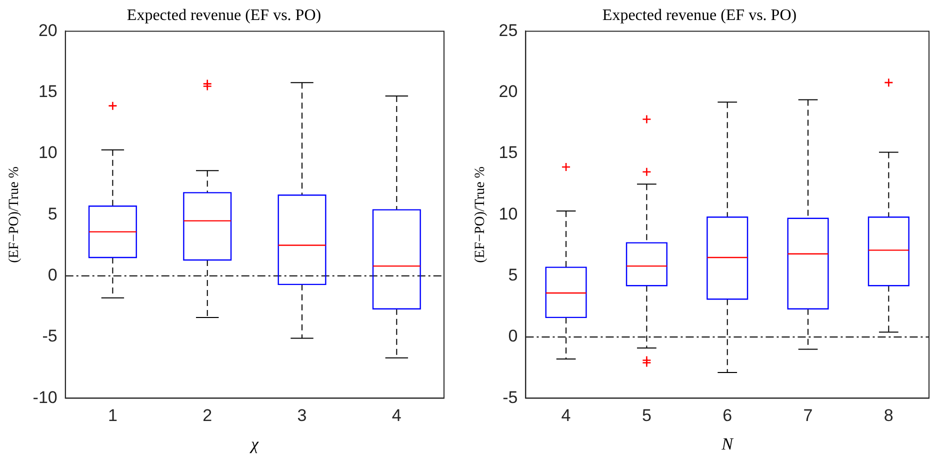 This screenshot has height=459, width=933. Describe the element at coordinates (45, 397) in the screenshot. I see `y-tick-label: -10` at that location.